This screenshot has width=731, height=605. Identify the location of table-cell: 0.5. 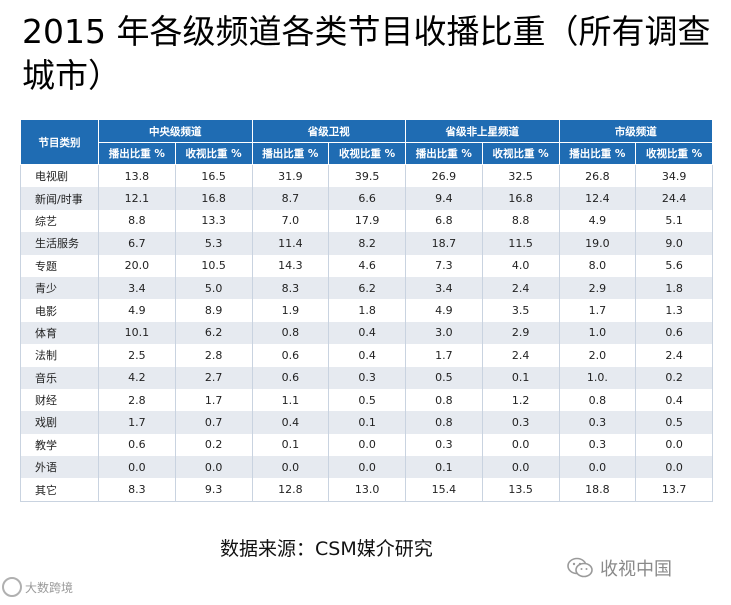
(674, 422).